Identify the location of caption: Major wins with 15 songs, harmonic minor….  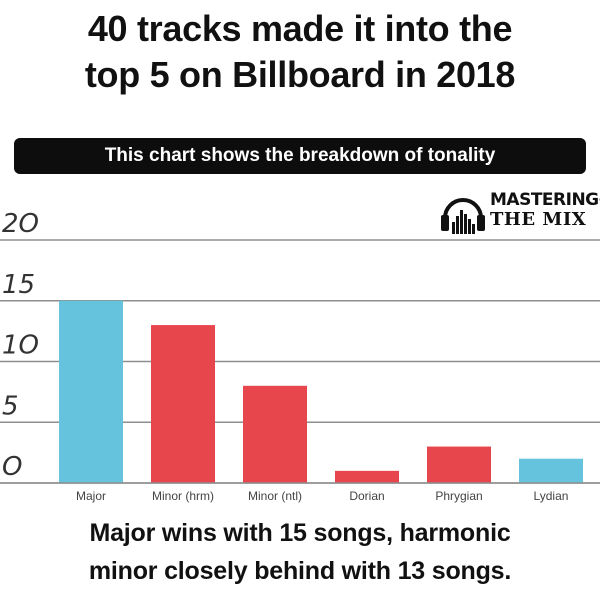
(300, 552).